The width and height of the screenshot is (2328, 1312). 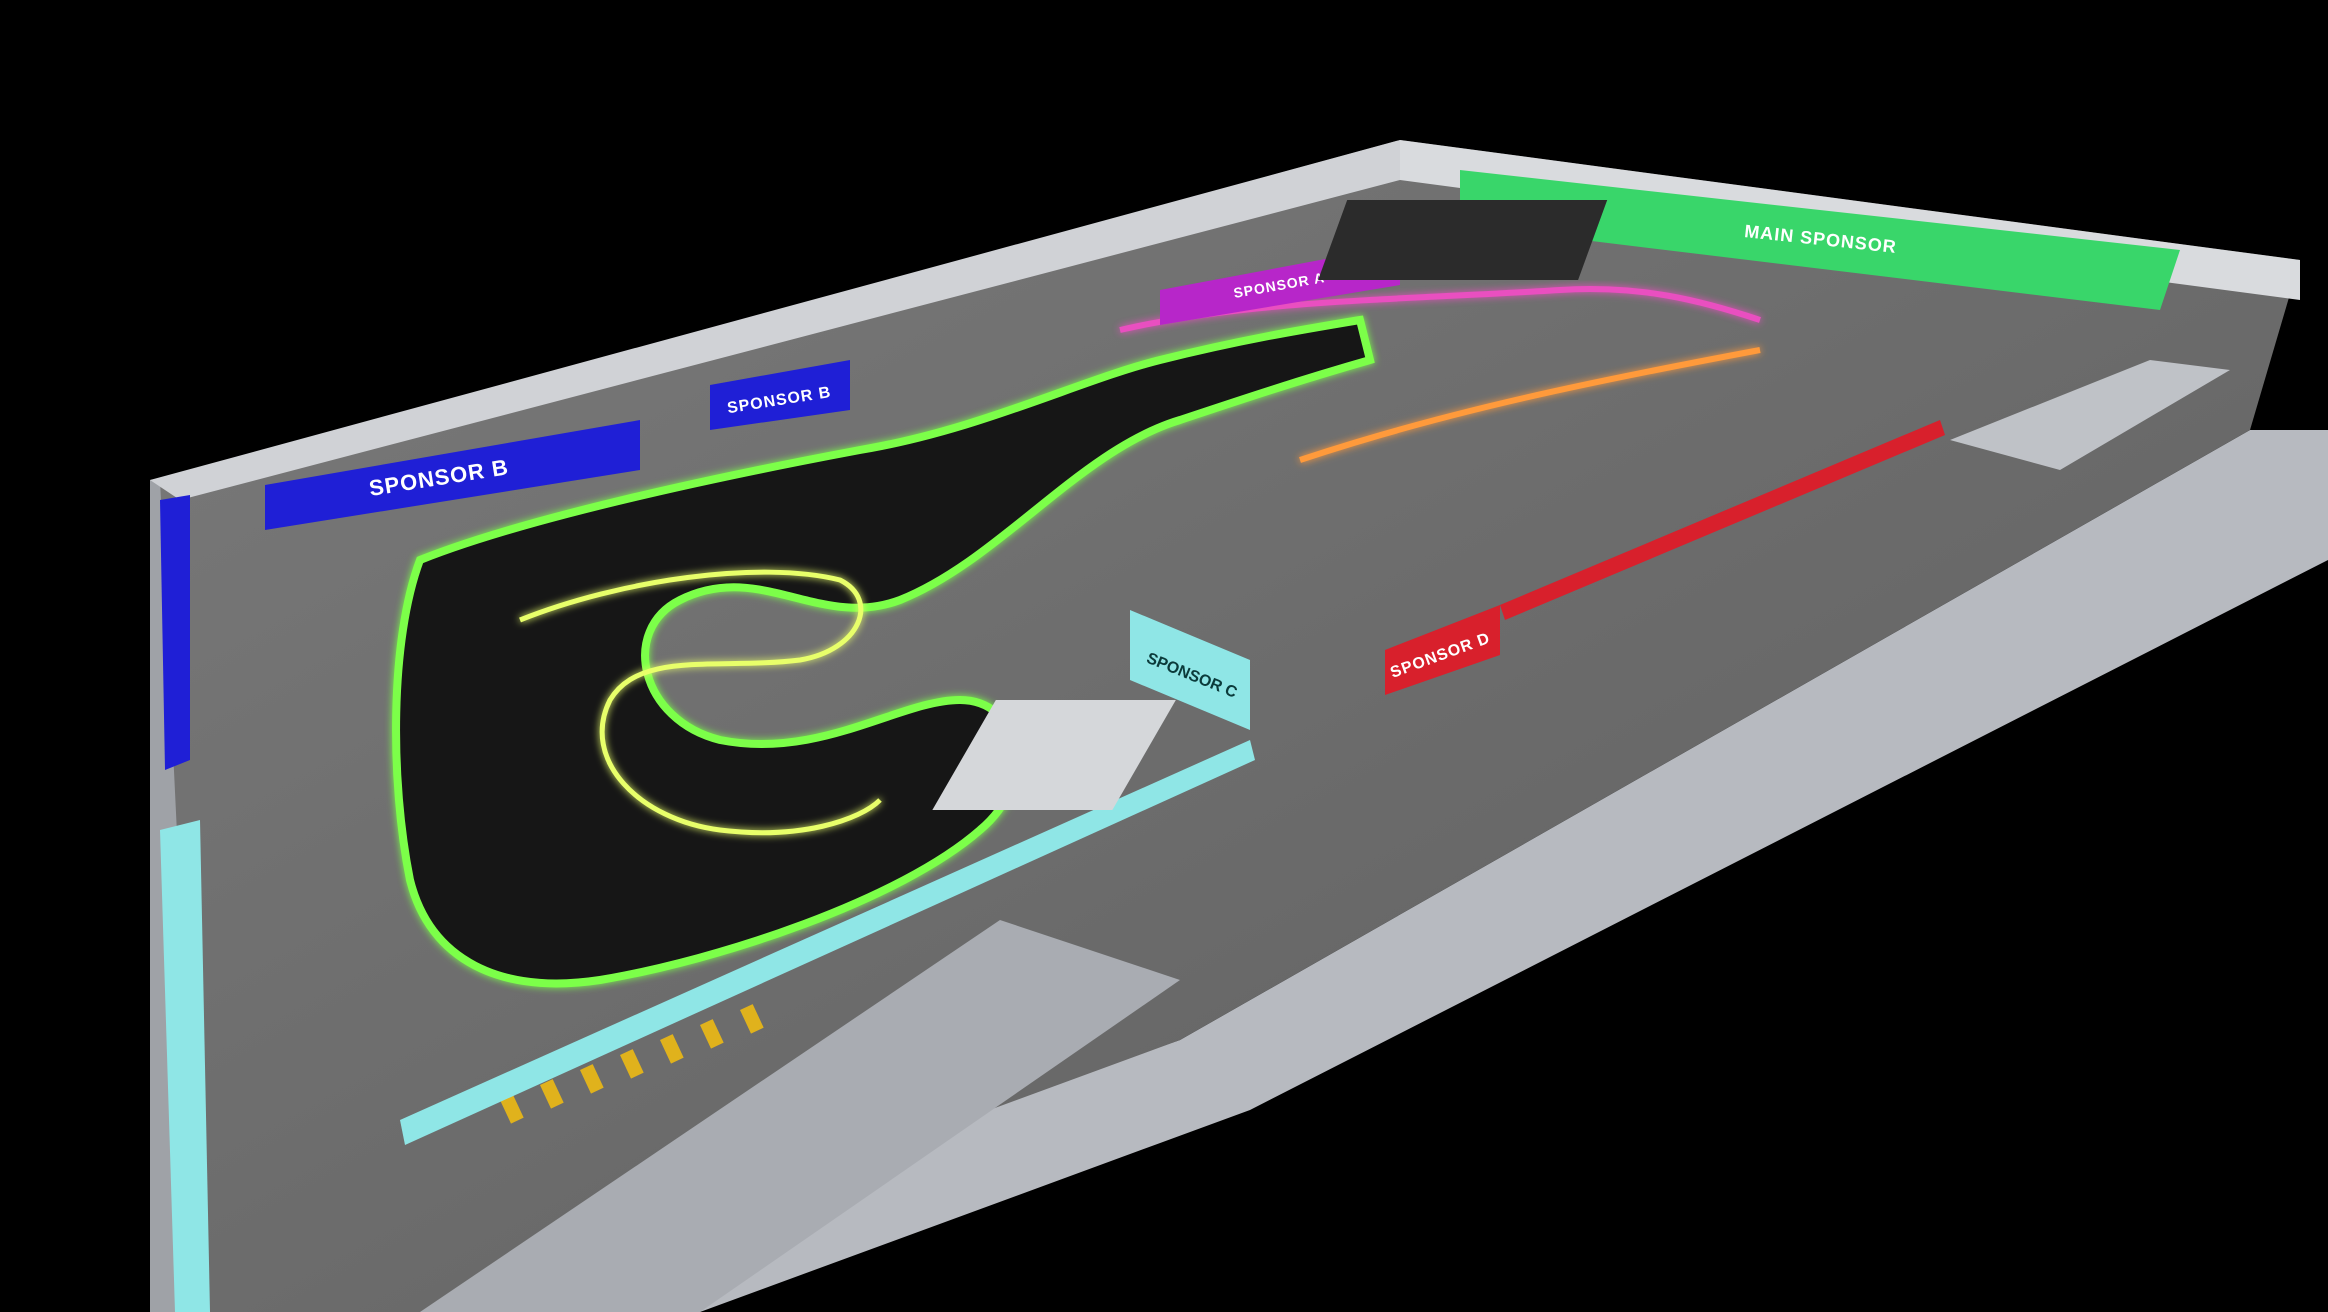 What do you see at coordinates (185, 1066) in the screenshot?
I see `sponsor-c-banner-side` at bounding box center [185, 1066].